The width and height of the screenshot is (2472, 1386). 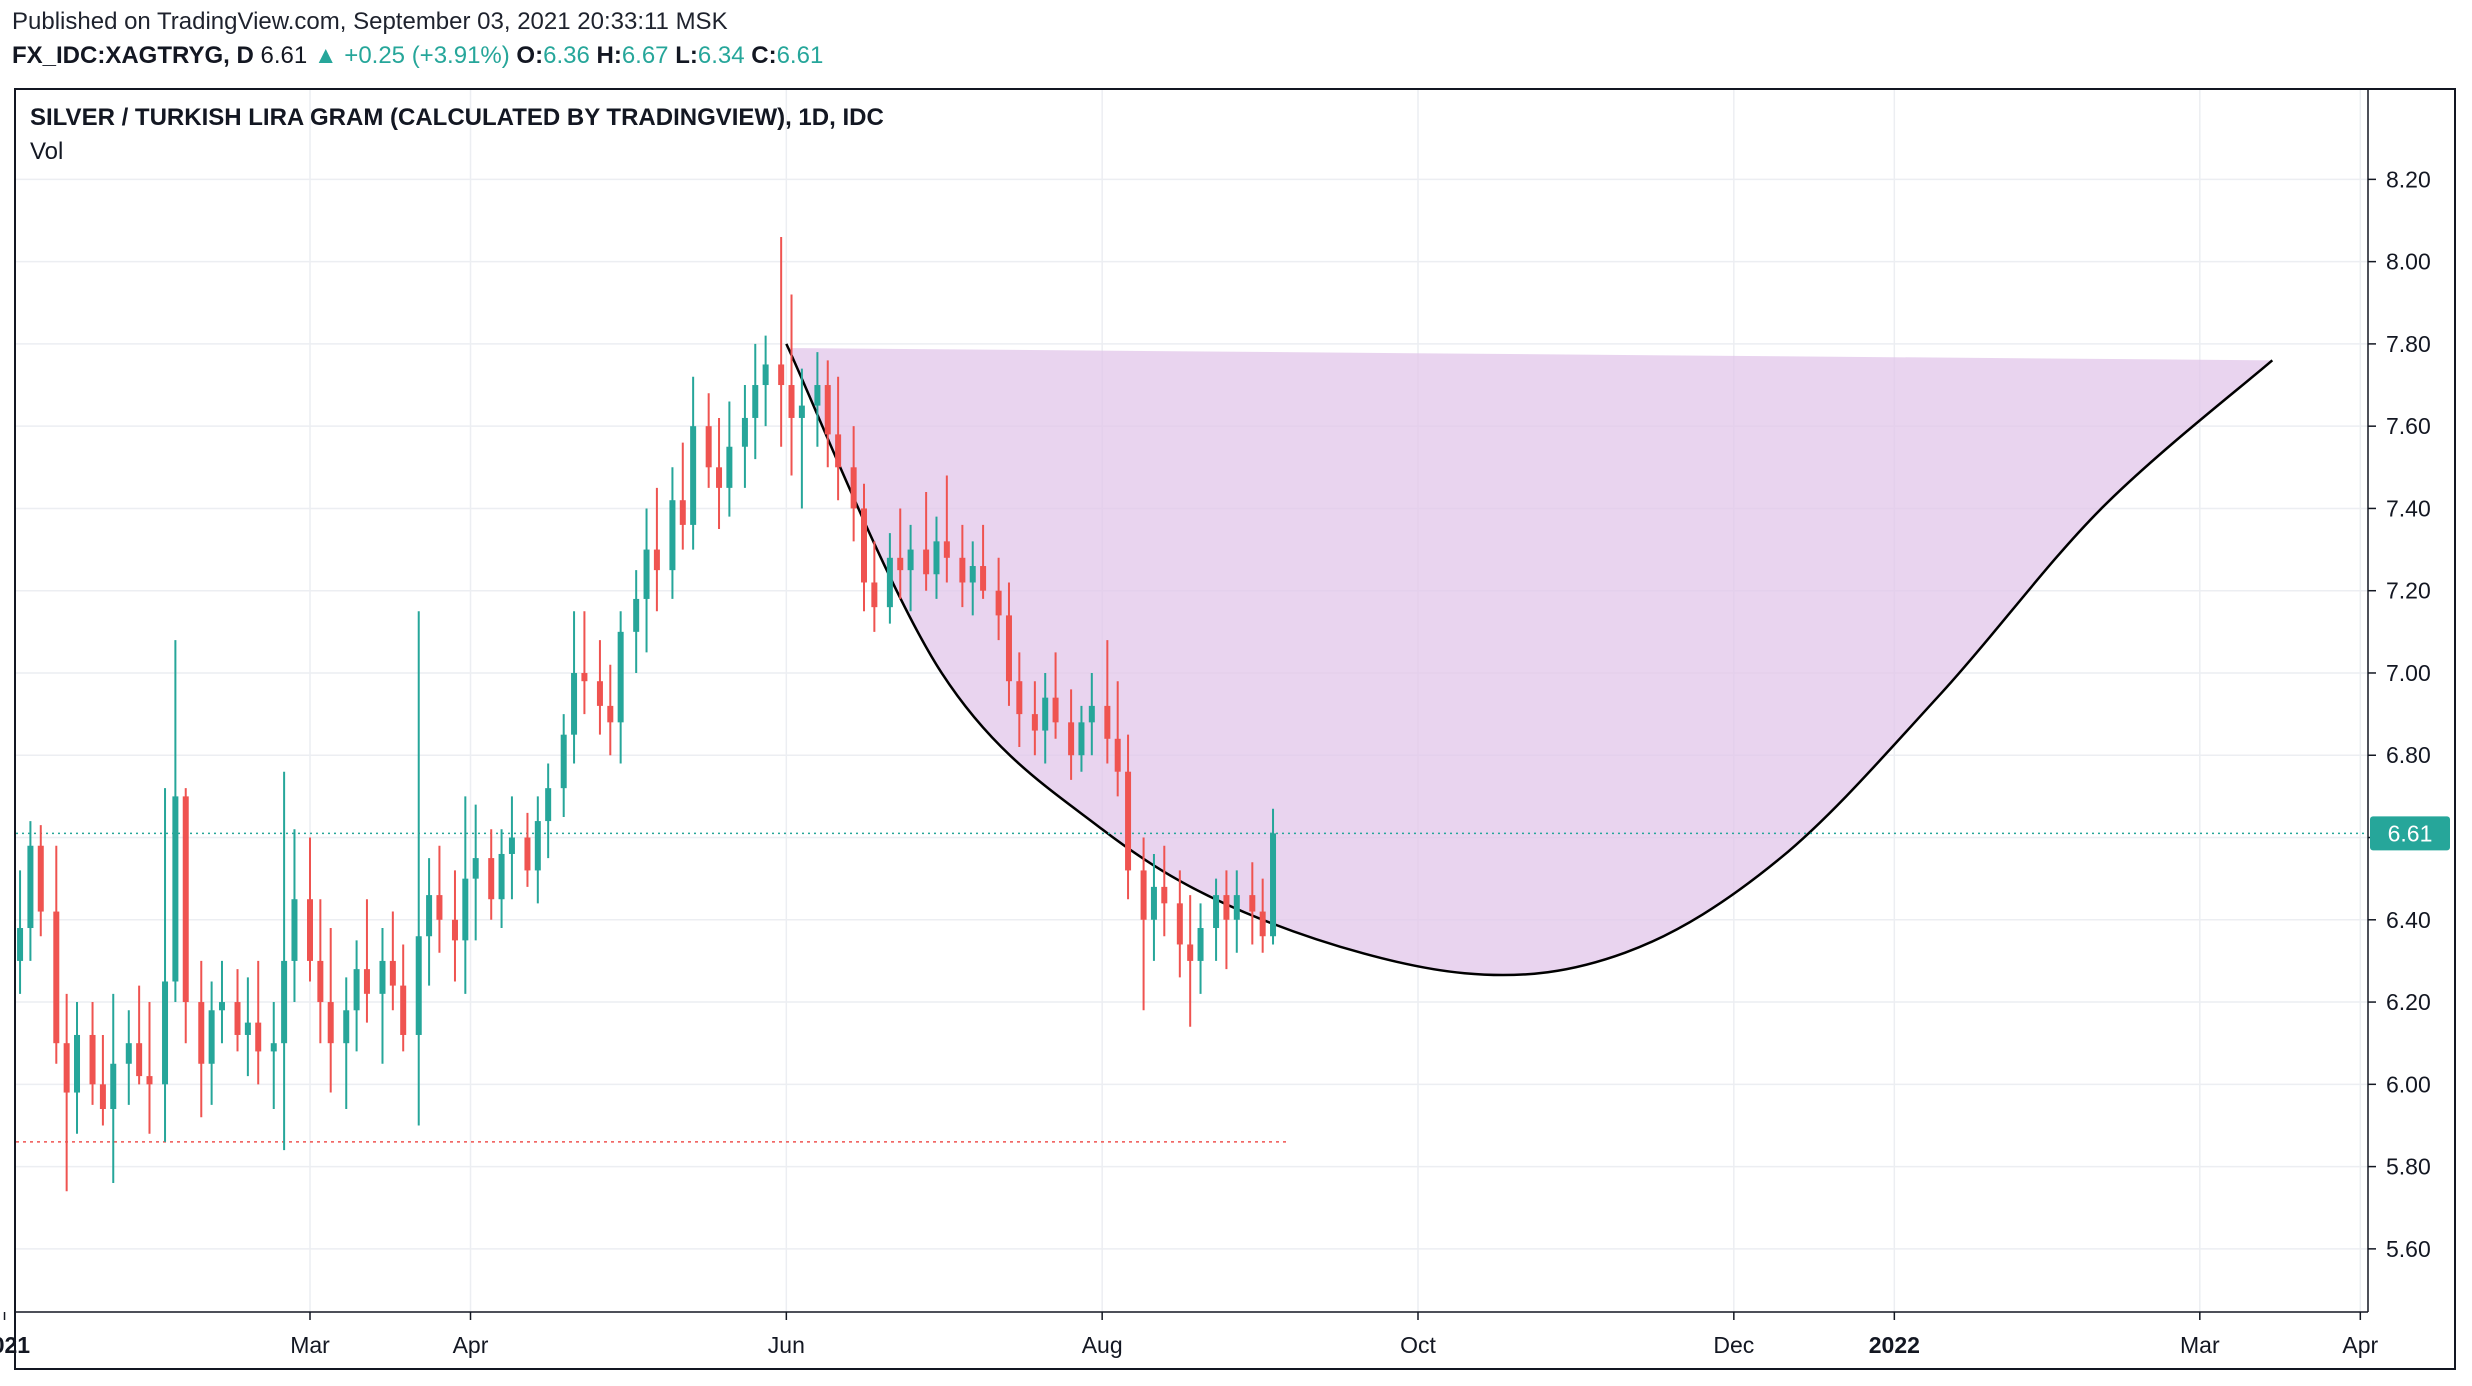 What do you see at coordinates (47, 151) in the screenshot?
I see `volume-label: Vol` at bounding box center [47, 151].